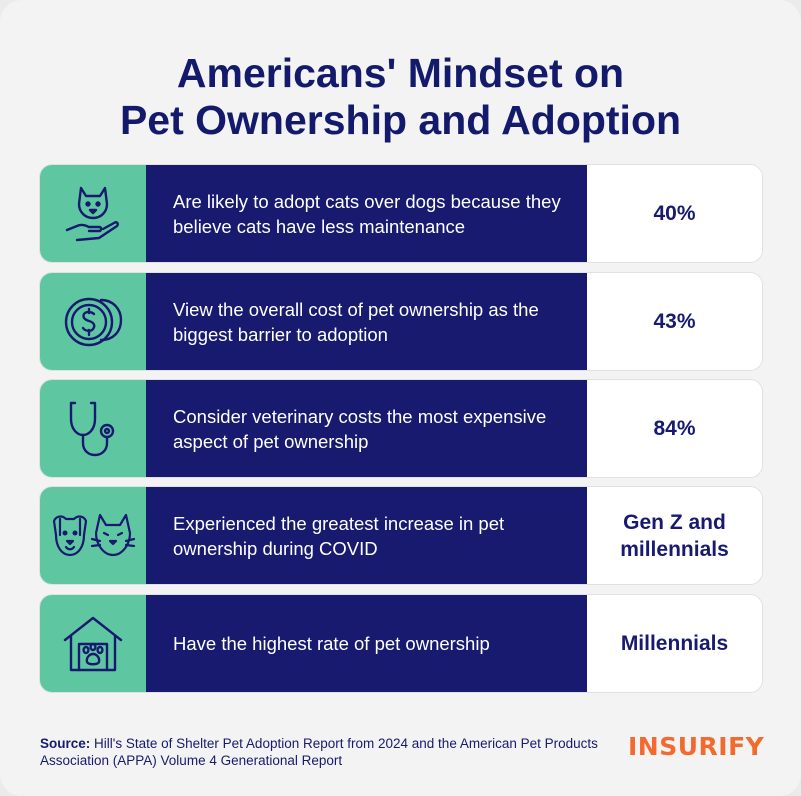 The height and width of the screenshot is (796, 801). I want to click on stat-value: Millennials, so click(674, 643).